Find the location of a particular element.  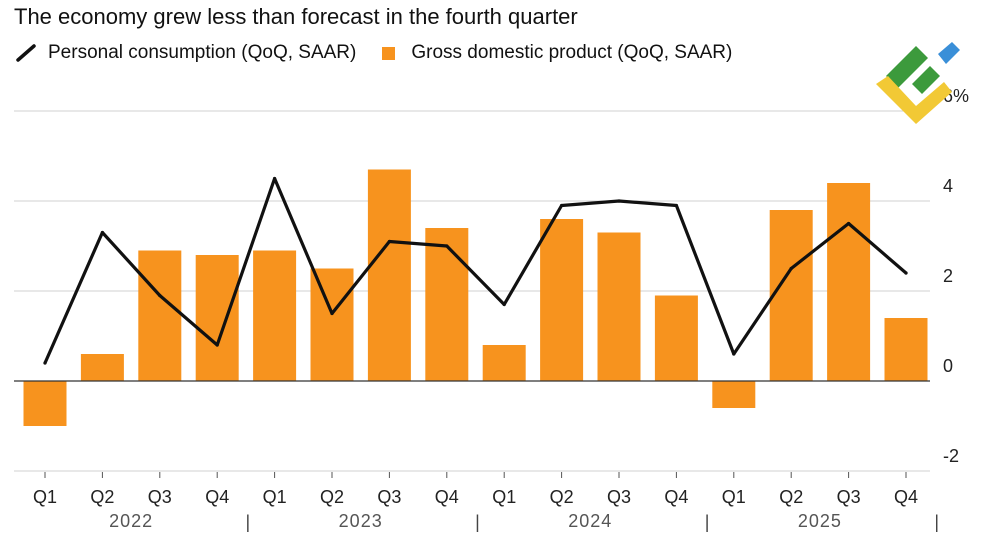

legend-label-gdp: Gross domestic product (QoQ, SAAR) is located at coordinates (572, 52).